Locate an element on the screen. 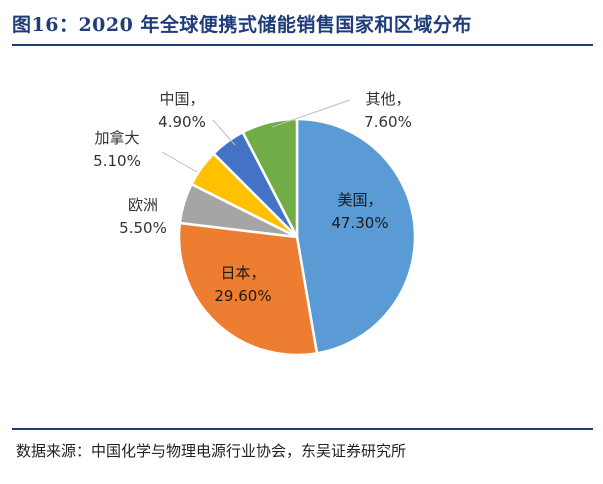 Image resolution: width=603 pixels, height=484 pixels. title-rule is located at coordinates (302, 45).